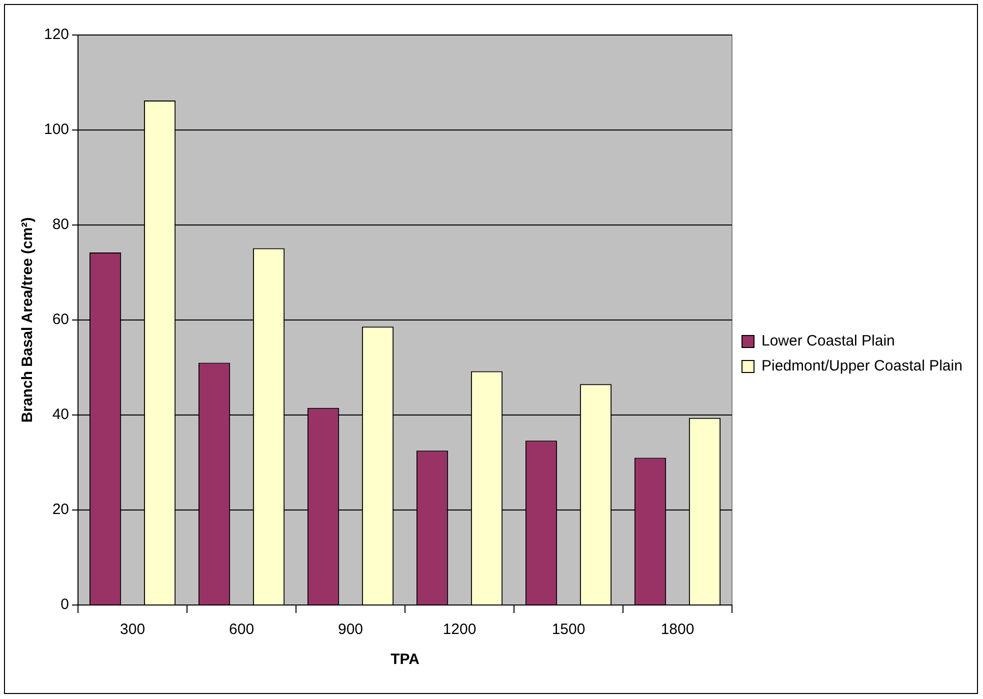 The image size is (983, 699). What do you see at coordinates (61, 319) in the screenshot?
I see `y-tick-label: 60` at bounding box center [61, 319].